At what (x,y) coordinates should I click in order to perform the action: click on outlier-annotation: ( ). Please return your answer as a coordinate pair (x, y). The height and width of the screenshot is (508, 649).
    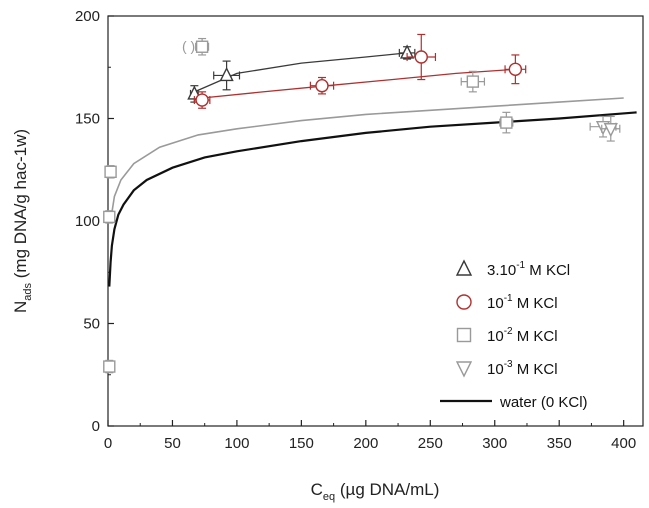
    Looking at the image, I should click on (188, 46).